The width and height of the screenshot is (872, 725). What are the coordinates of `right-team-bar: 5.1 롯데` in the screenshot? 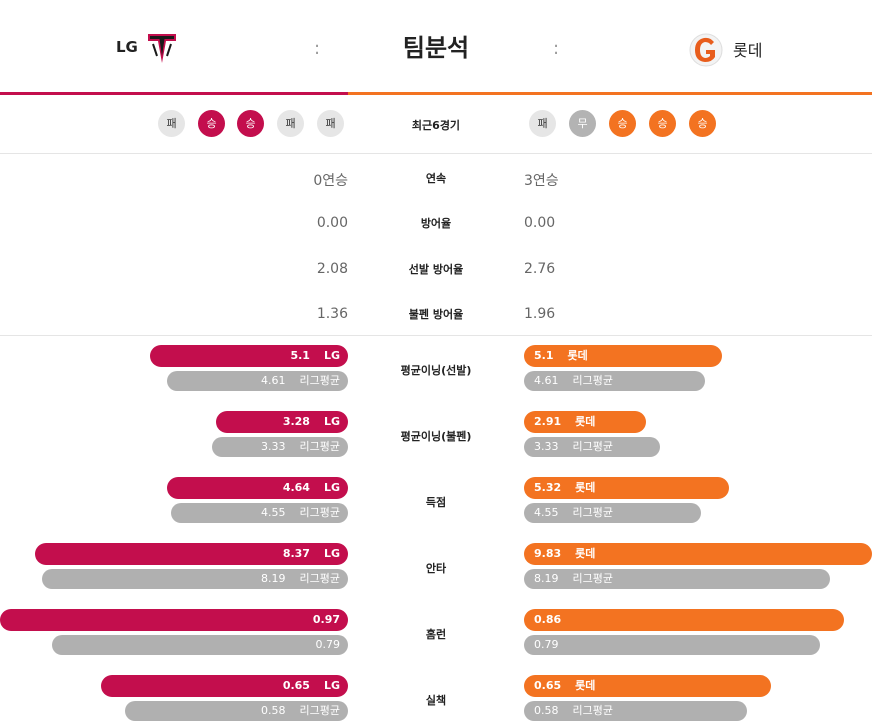 It's located at (623, 356).